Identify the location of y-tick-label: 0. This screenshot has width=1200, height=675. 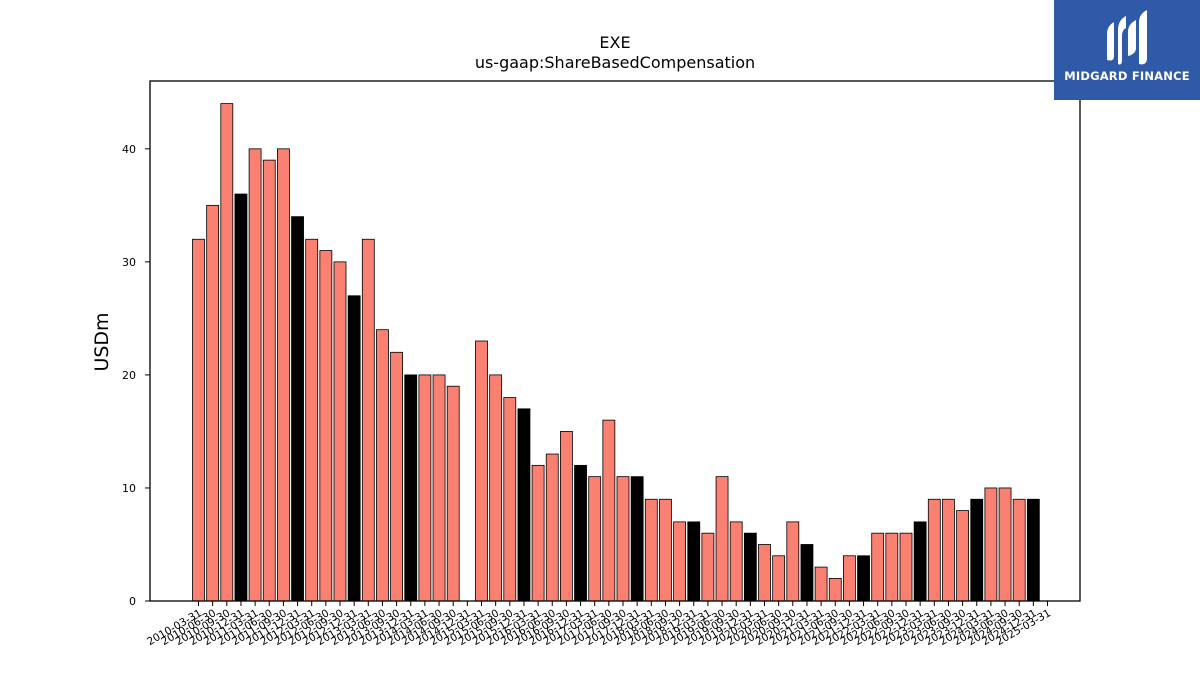
(132, 601).